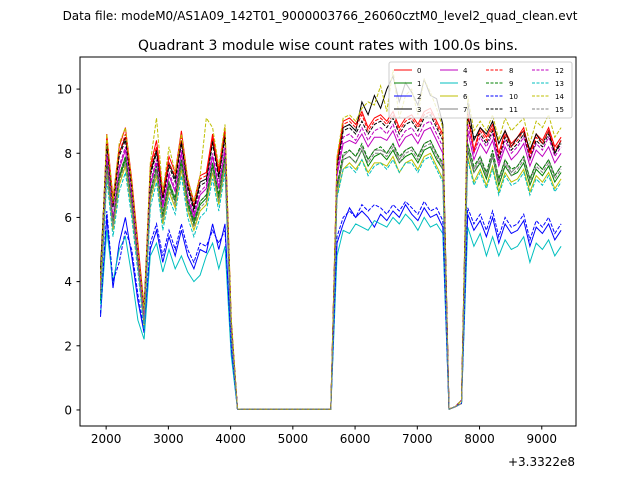 This screenshot has width=640, height=480. Describe the element at coordinates (513, 110) in the screenshot. I see `legend-label-11: 11` at that location.